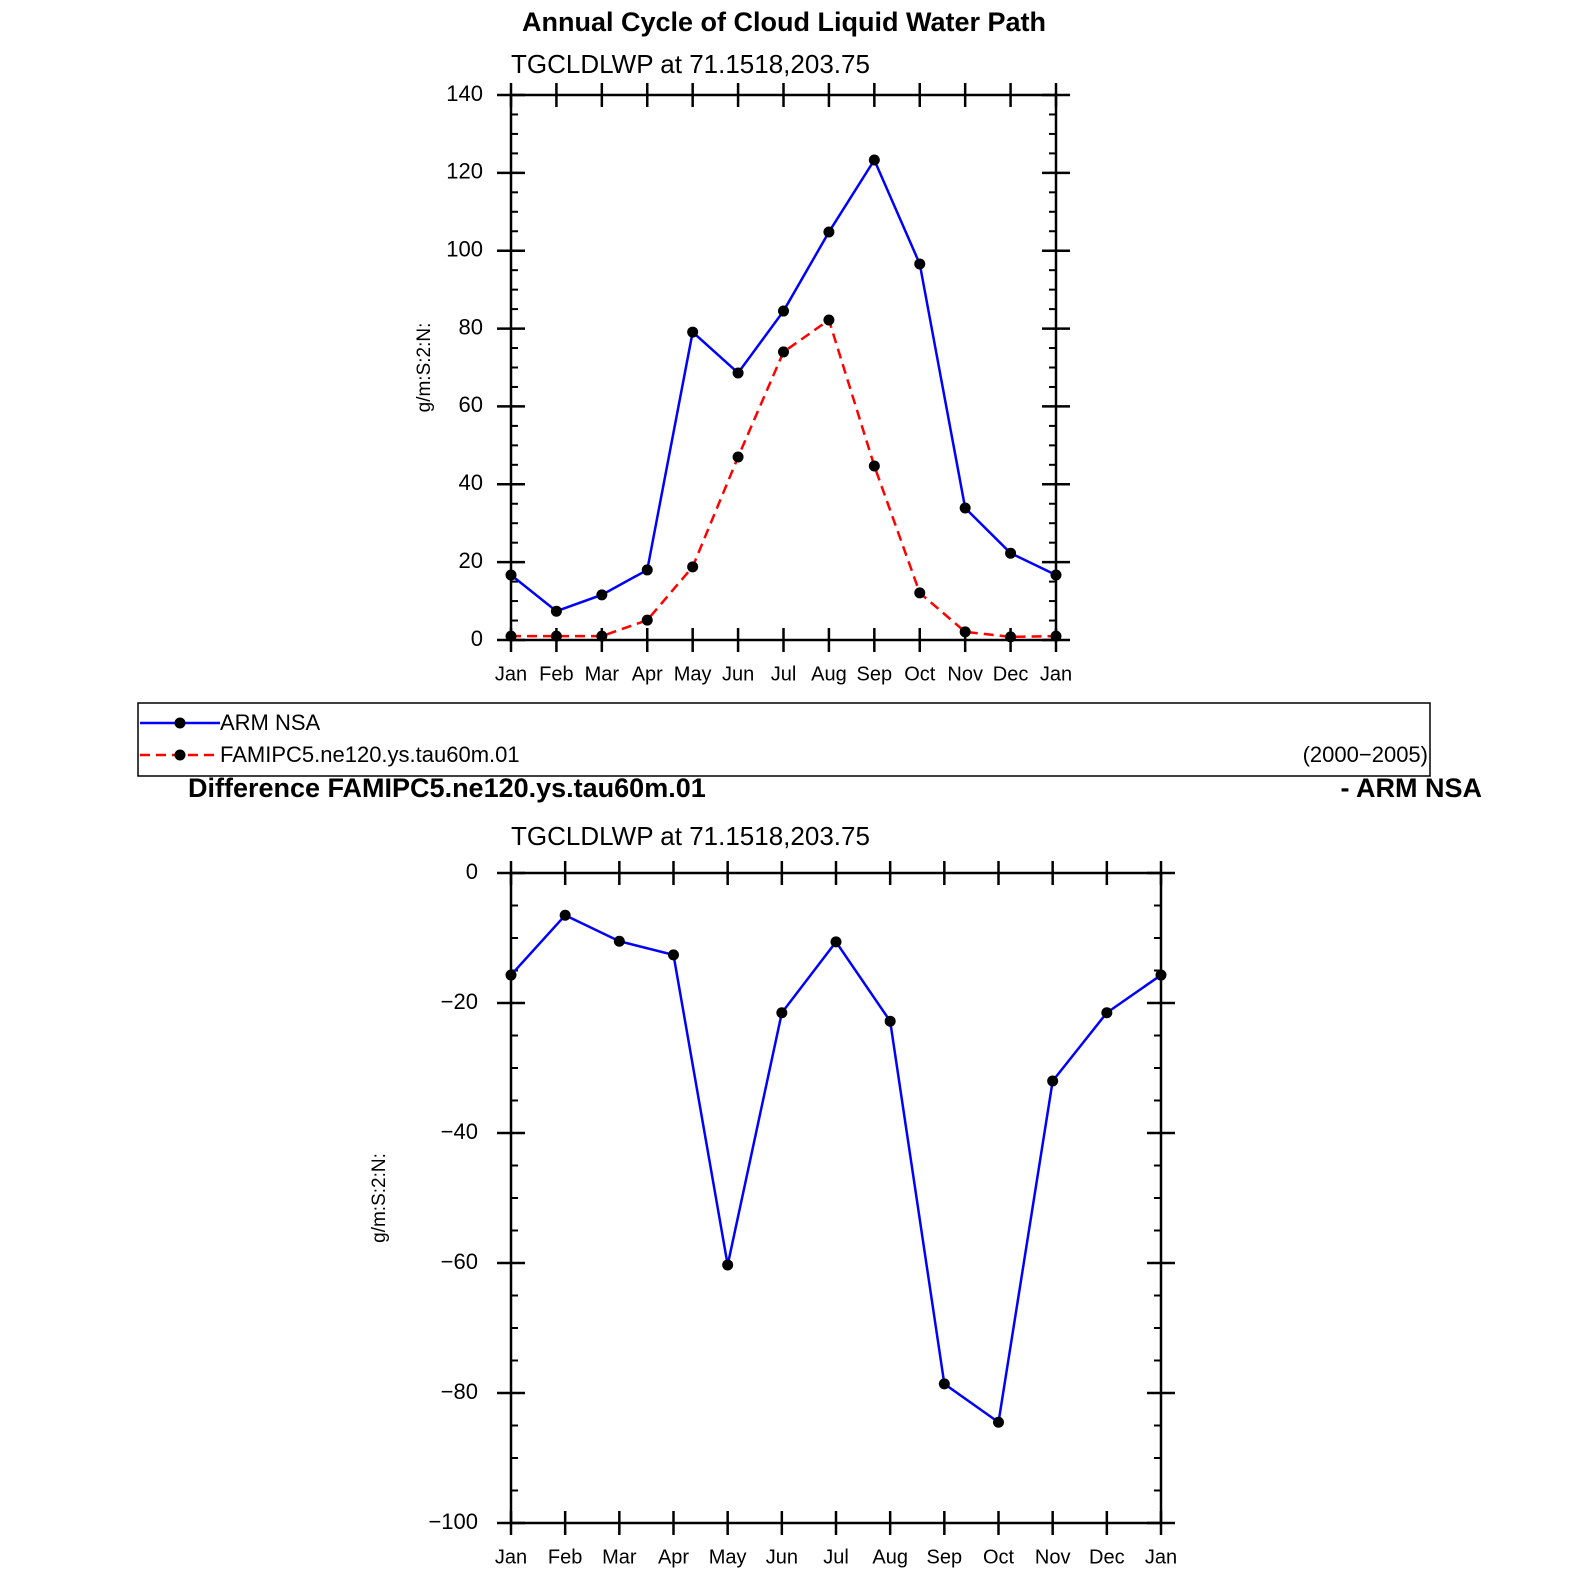  I want to click on y-tick-label: 100, so click(464, 249).